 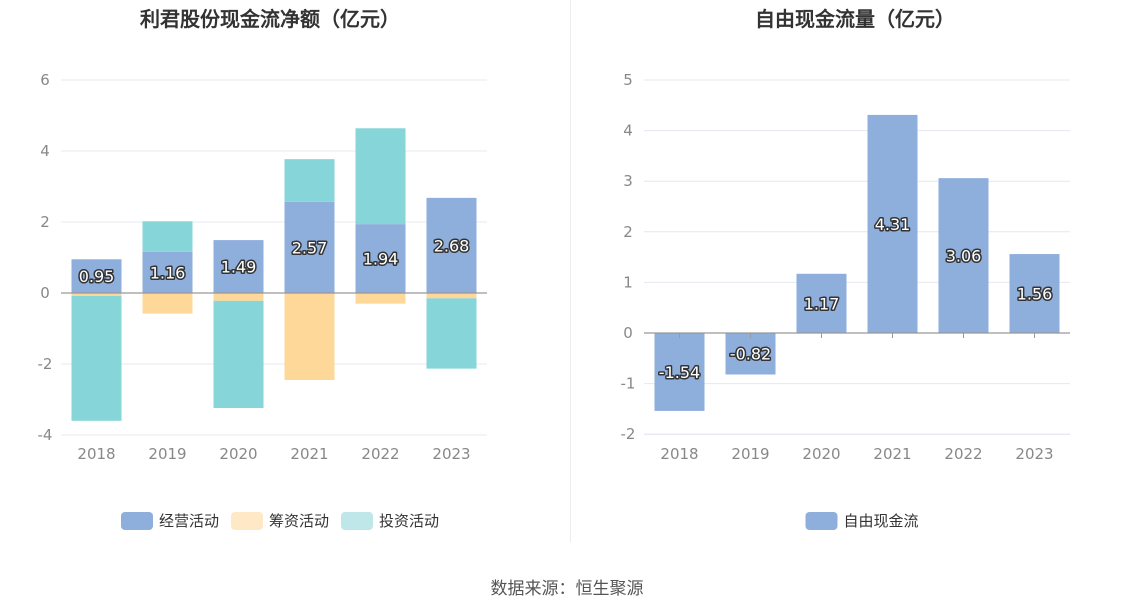 I want to click on bar-经营活动-2019, so click(x=167, y=272).